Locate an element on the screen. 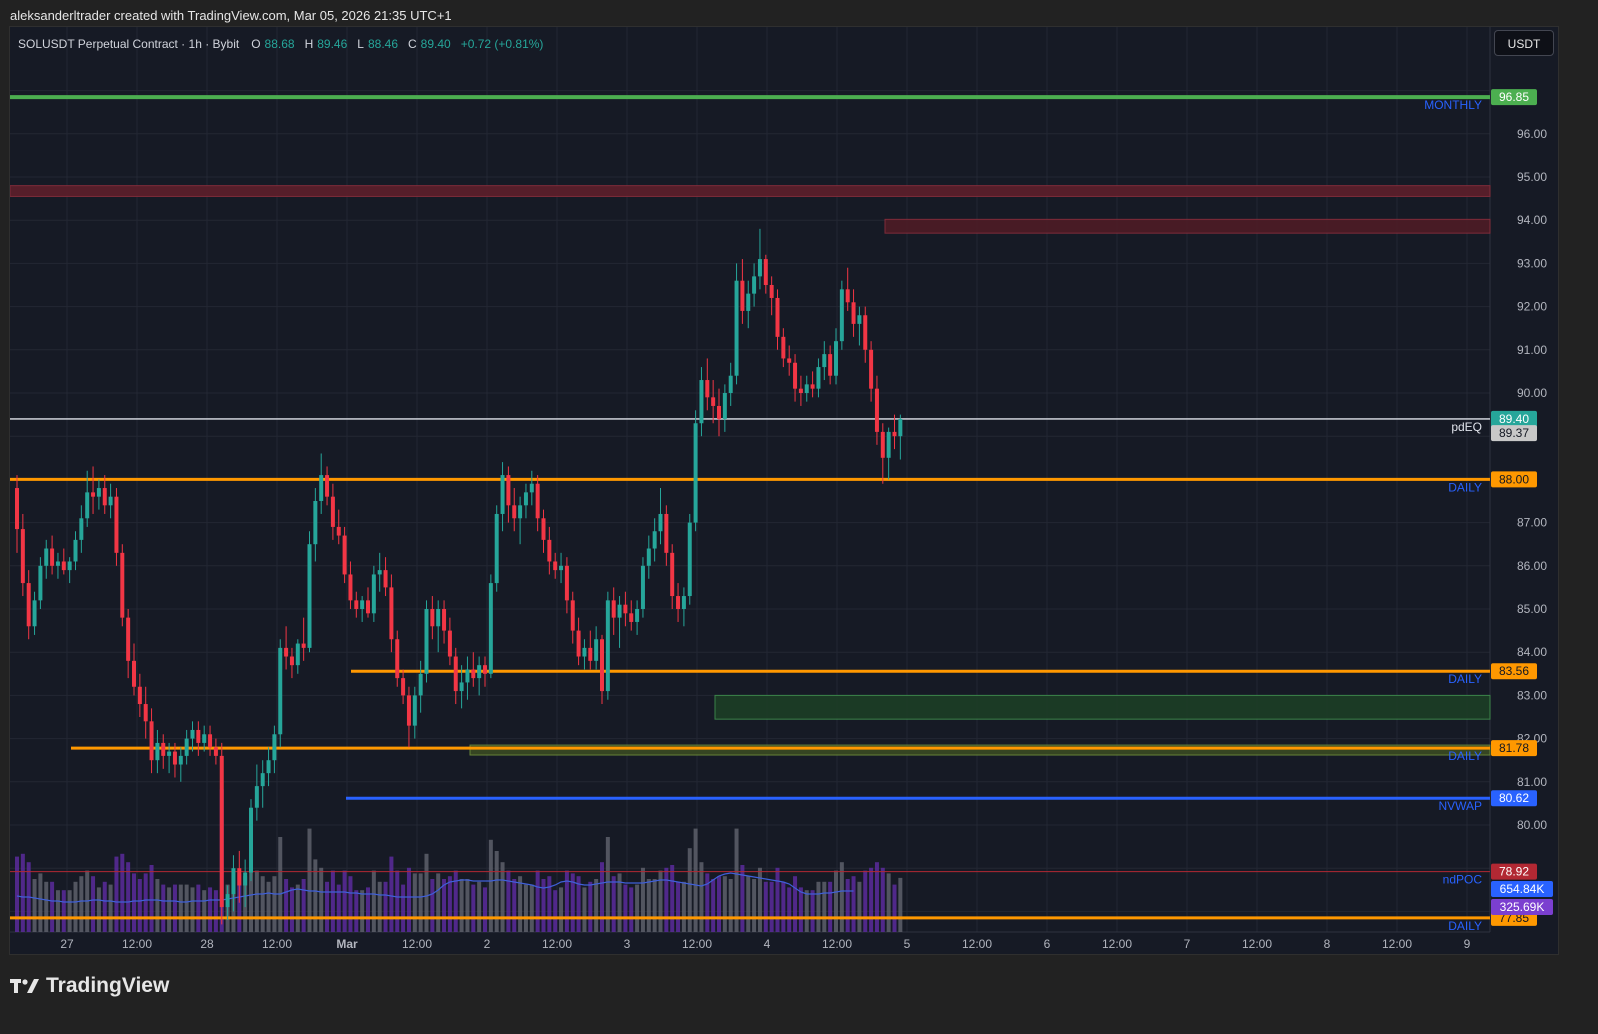  badge-nvwap-text: 80.62 is located at coordinates (1514, 798).